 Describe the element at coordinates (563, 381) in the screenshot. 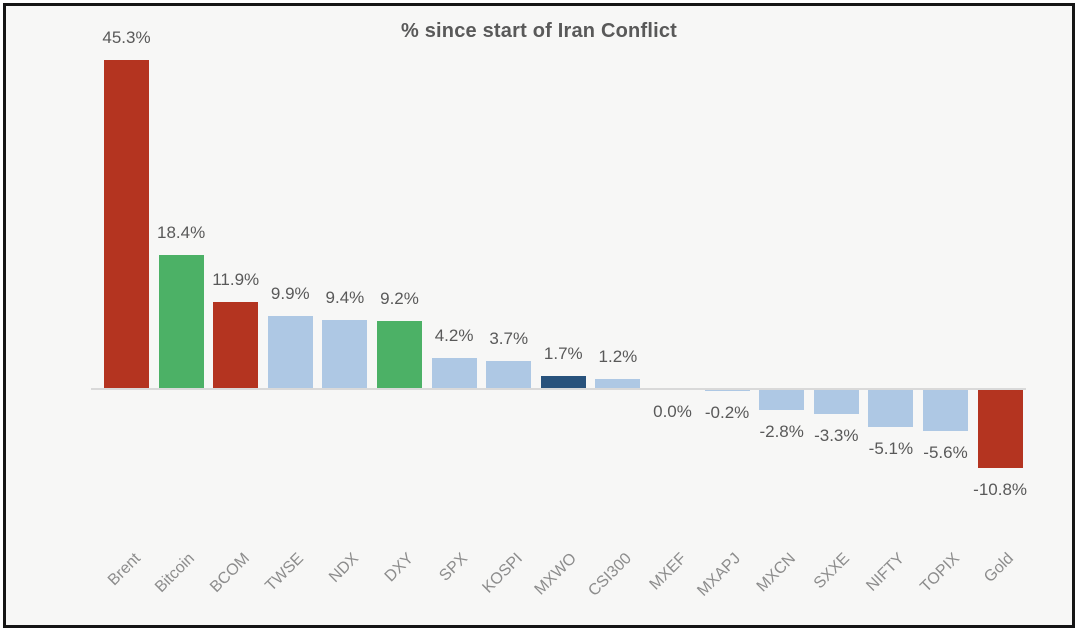

I see `bar-mxwo` at that location.